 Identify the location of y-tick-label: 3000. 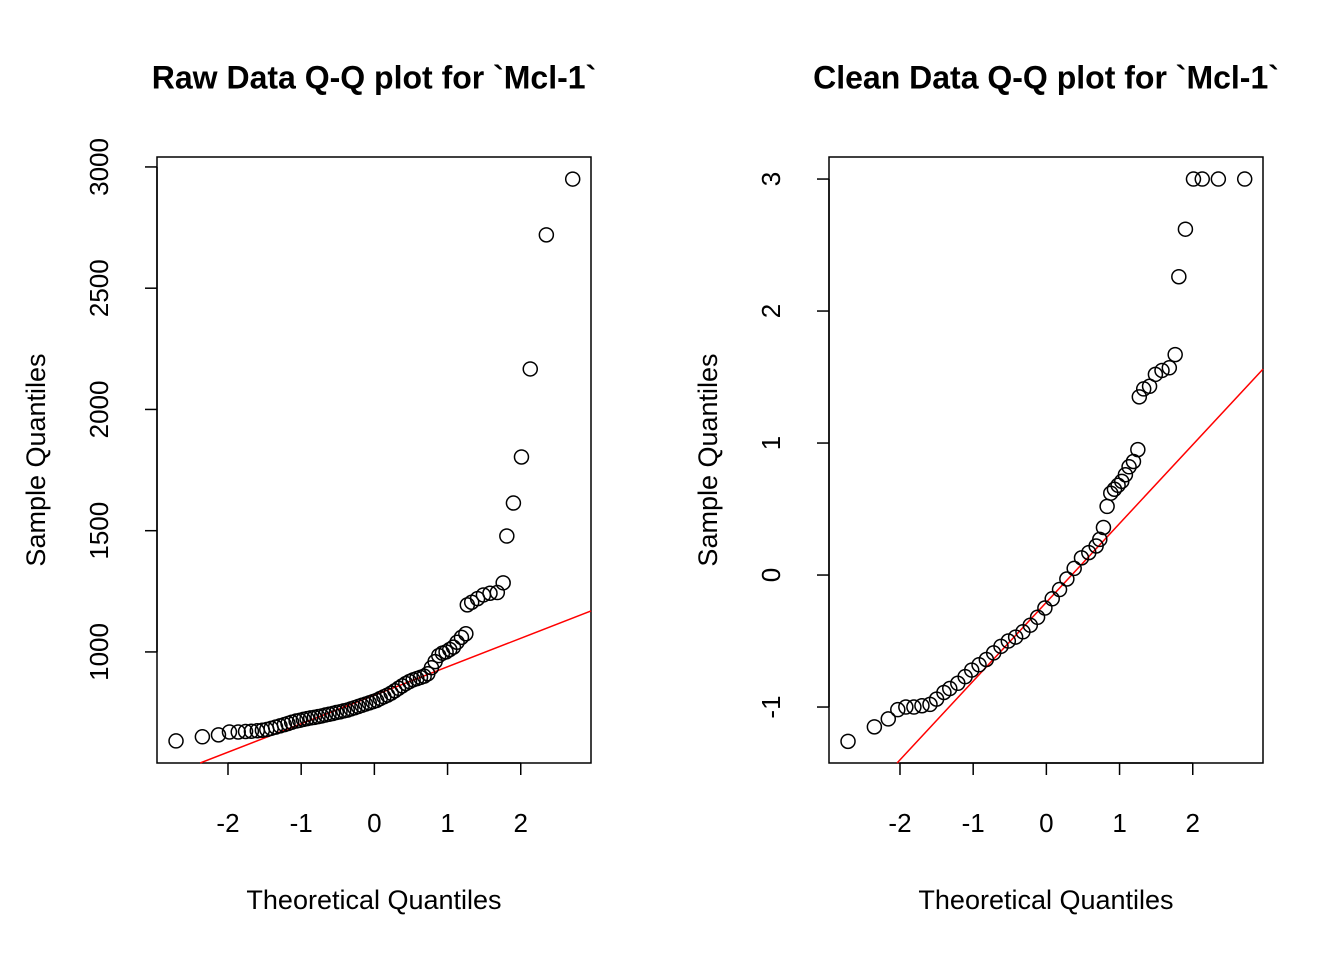
(99, 167).